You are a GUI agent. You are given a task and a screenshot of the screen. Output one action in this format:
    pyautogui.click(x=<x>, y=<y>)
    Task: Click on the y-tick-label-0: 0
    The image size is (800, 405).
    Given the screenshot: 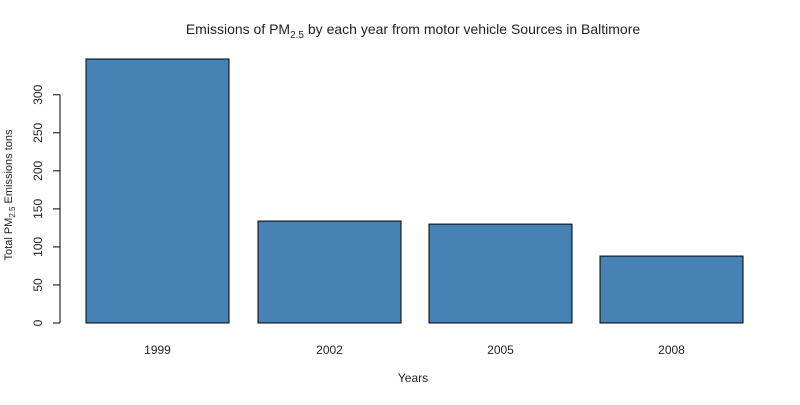 What is the action you would take?
    pyautogui.click(x=38, y=322)
    